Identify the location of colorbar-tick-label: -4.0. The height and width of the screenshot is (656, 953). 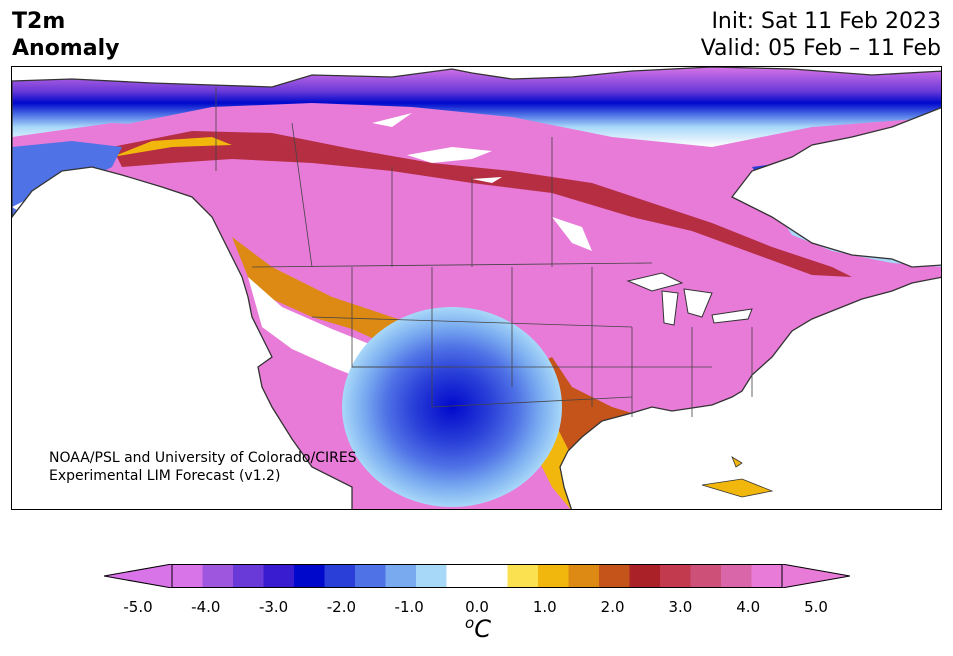
(206, 607).